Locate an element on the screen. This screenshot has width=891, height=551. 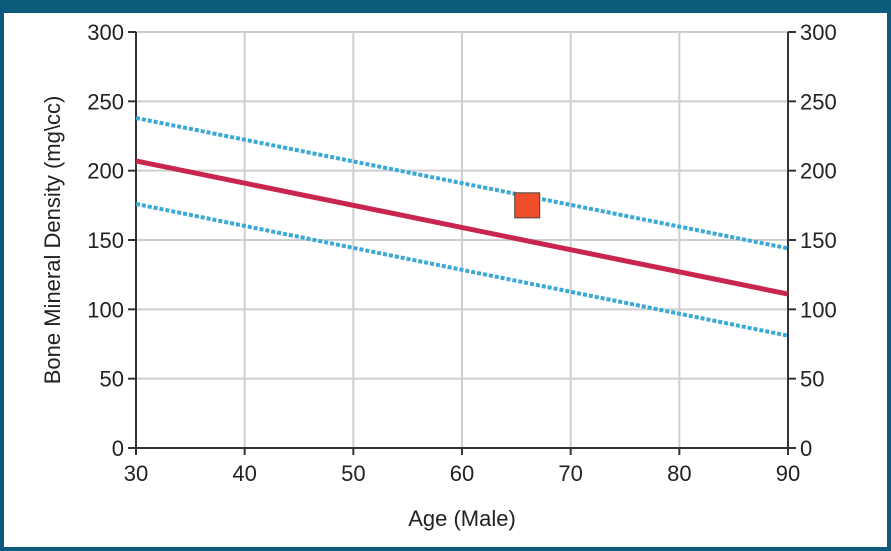
y-tick-label-right-4: 200 is located at coordinates (818, 171).